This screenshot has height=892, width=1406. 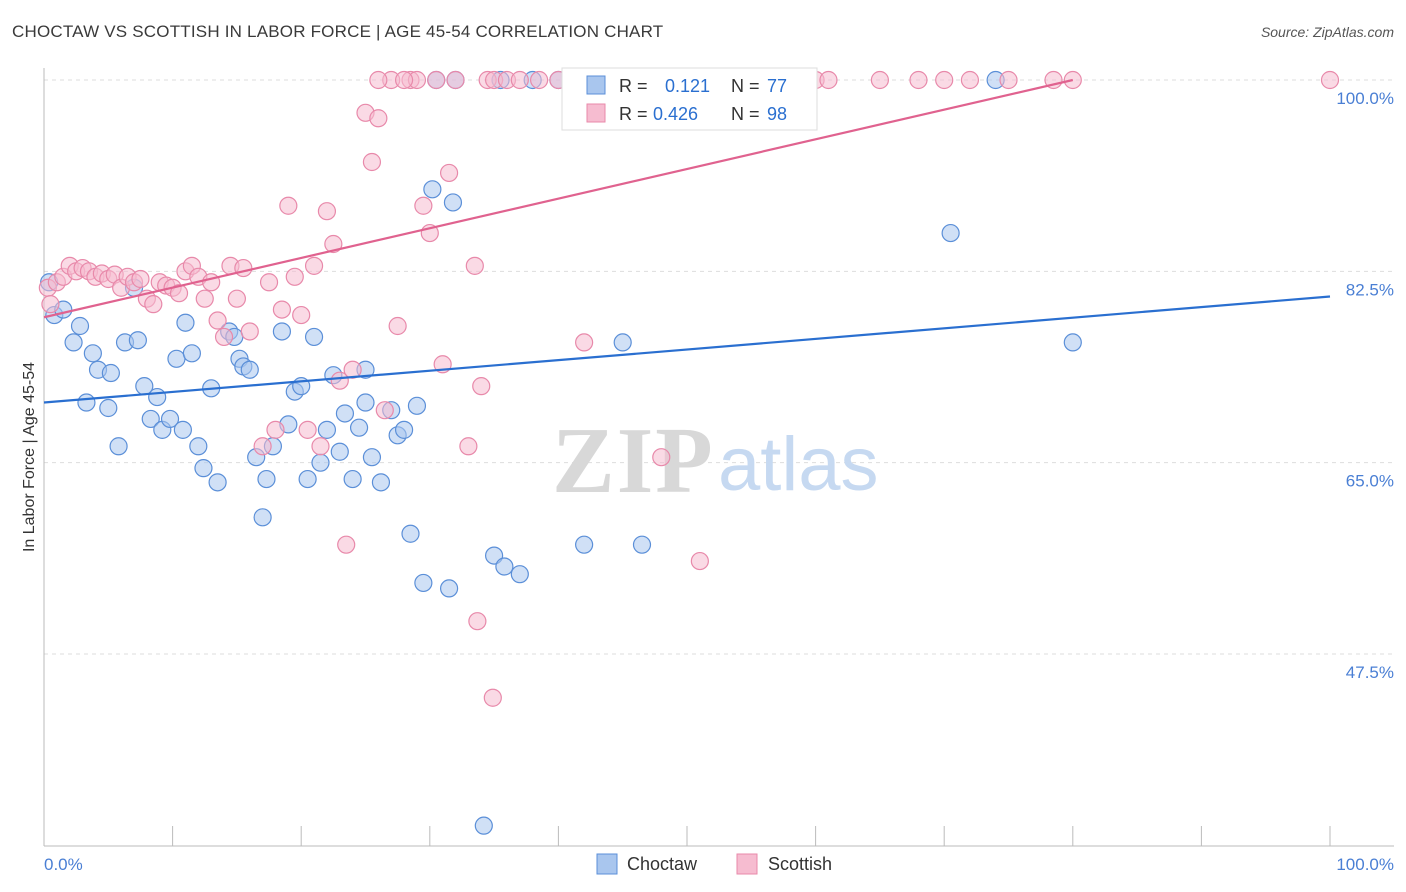 I want to click on y-tick-label: 65.0%, so click(x=1370, y=481).